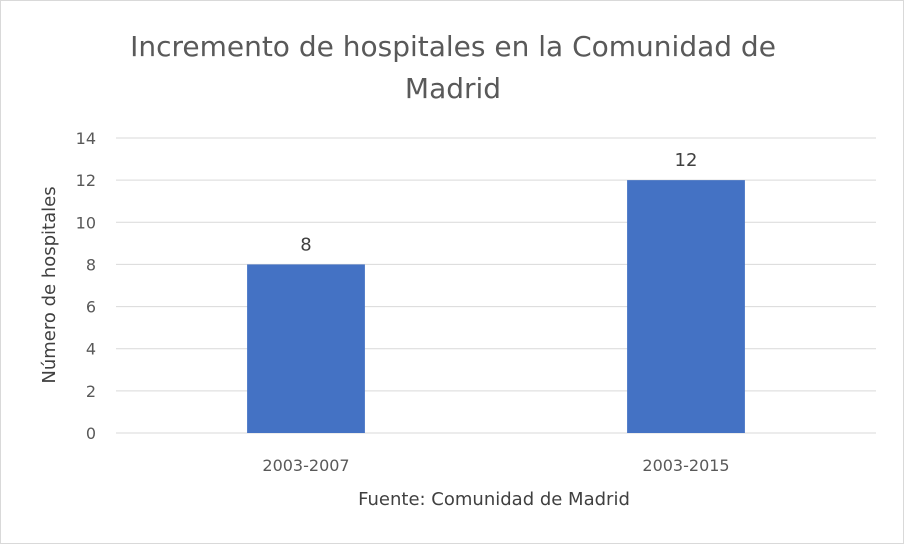  I want to click on x-category-label: 2003-2007, so click(305, 465).